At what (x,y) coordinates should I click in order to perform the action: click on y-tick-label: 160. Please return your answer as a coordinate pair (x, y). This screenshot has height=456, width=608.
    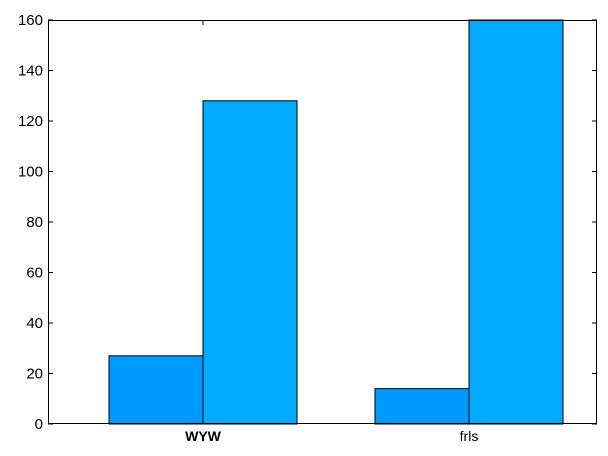
    Looking at the image, I should click on (30, 20).